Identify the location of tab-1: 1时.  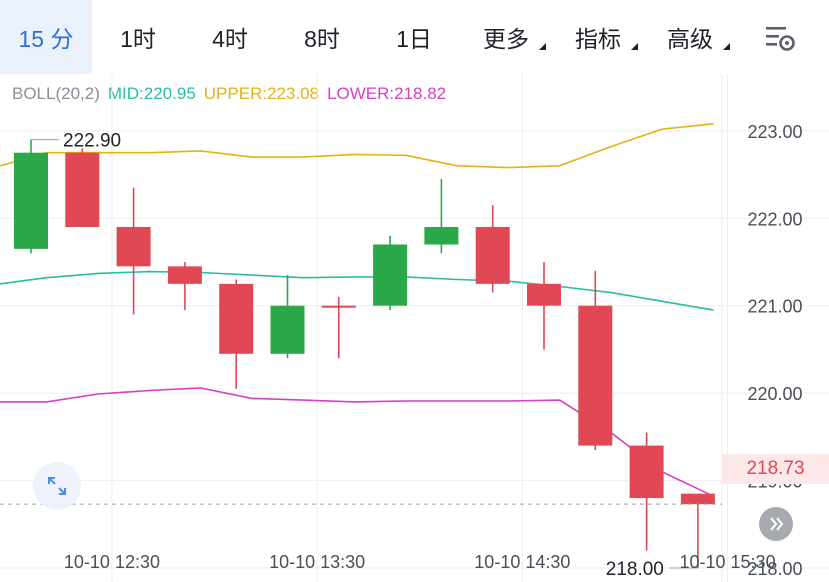
(138, 37).